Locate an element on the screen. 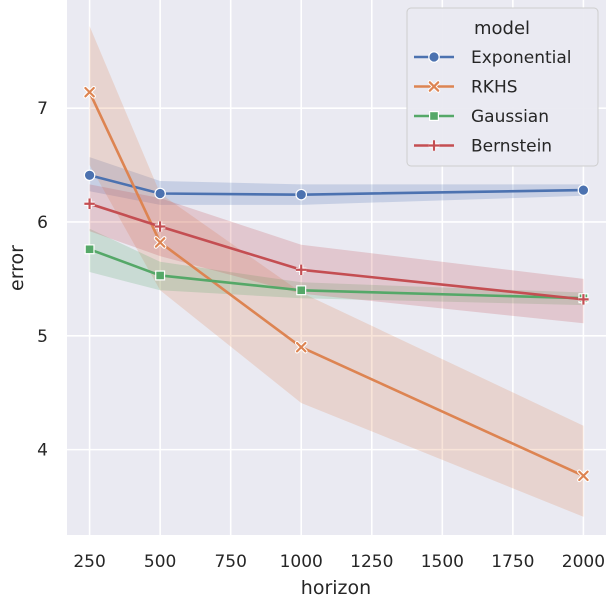 The image size is (606, 598). y-tick-label: 4 is located at coordinates (42, 451).